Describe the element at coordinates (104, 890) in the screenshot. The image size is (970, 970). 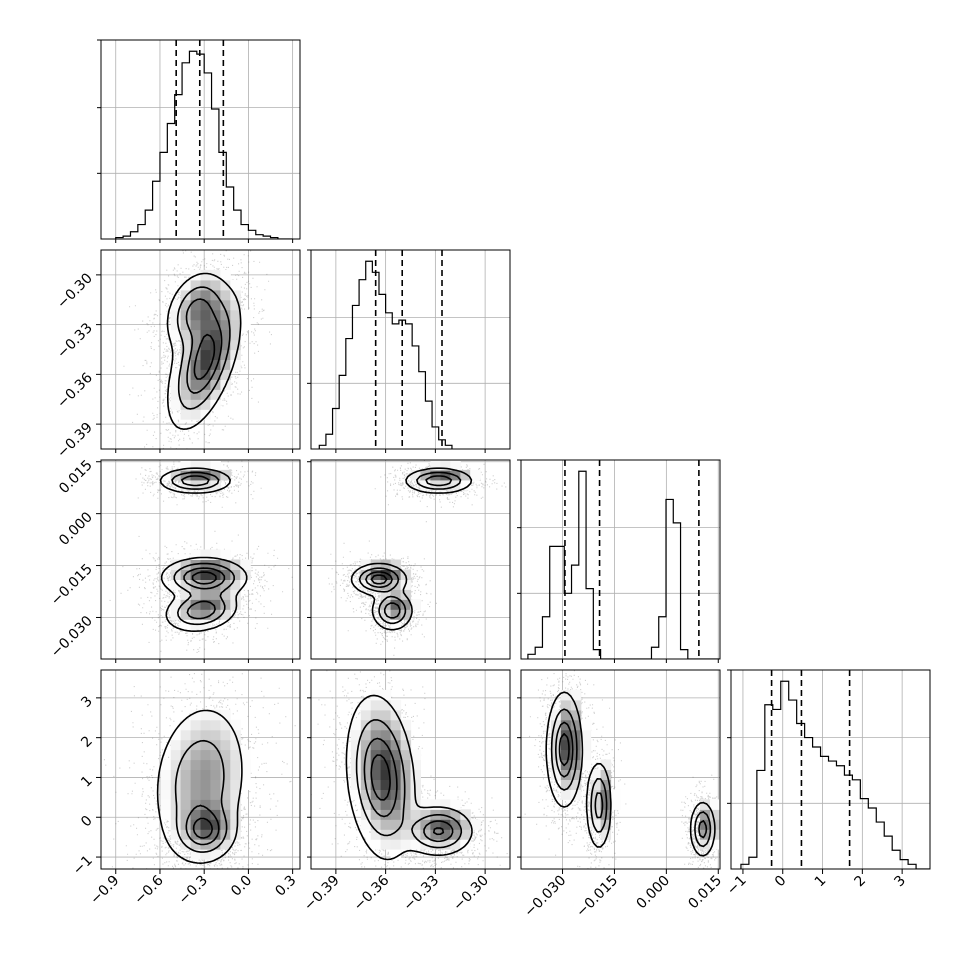
I see `xtick-label-p0-0: −0.9` at that location.